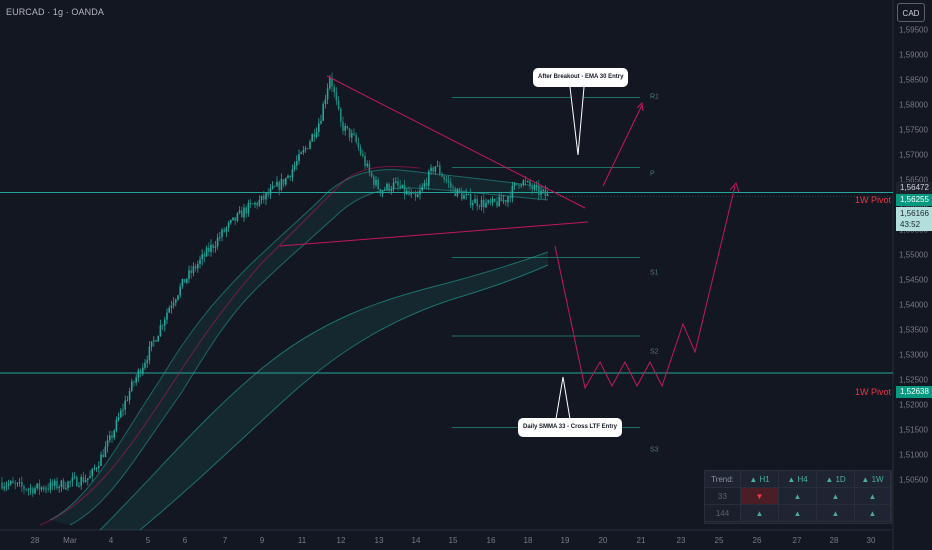 The image size is (932, 550). What do you see at coordinates (913, 380) in the screenshot?
I see `price-tick-label: 1,52500` at bounding box center [913, 380].